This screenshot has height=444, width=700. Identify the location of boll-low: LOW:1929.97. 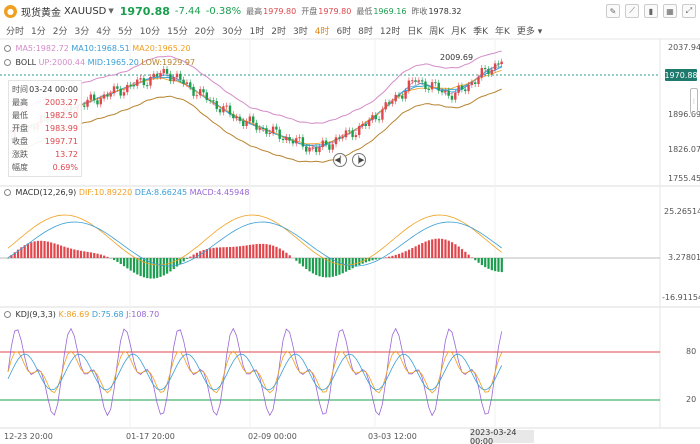
(168, 62).